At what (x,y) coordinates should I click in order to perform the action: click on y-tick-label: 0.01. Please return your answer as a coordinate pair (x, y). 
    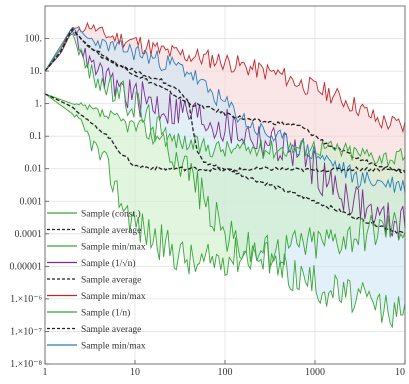
    Looking at the image, I should click on (34, 169).